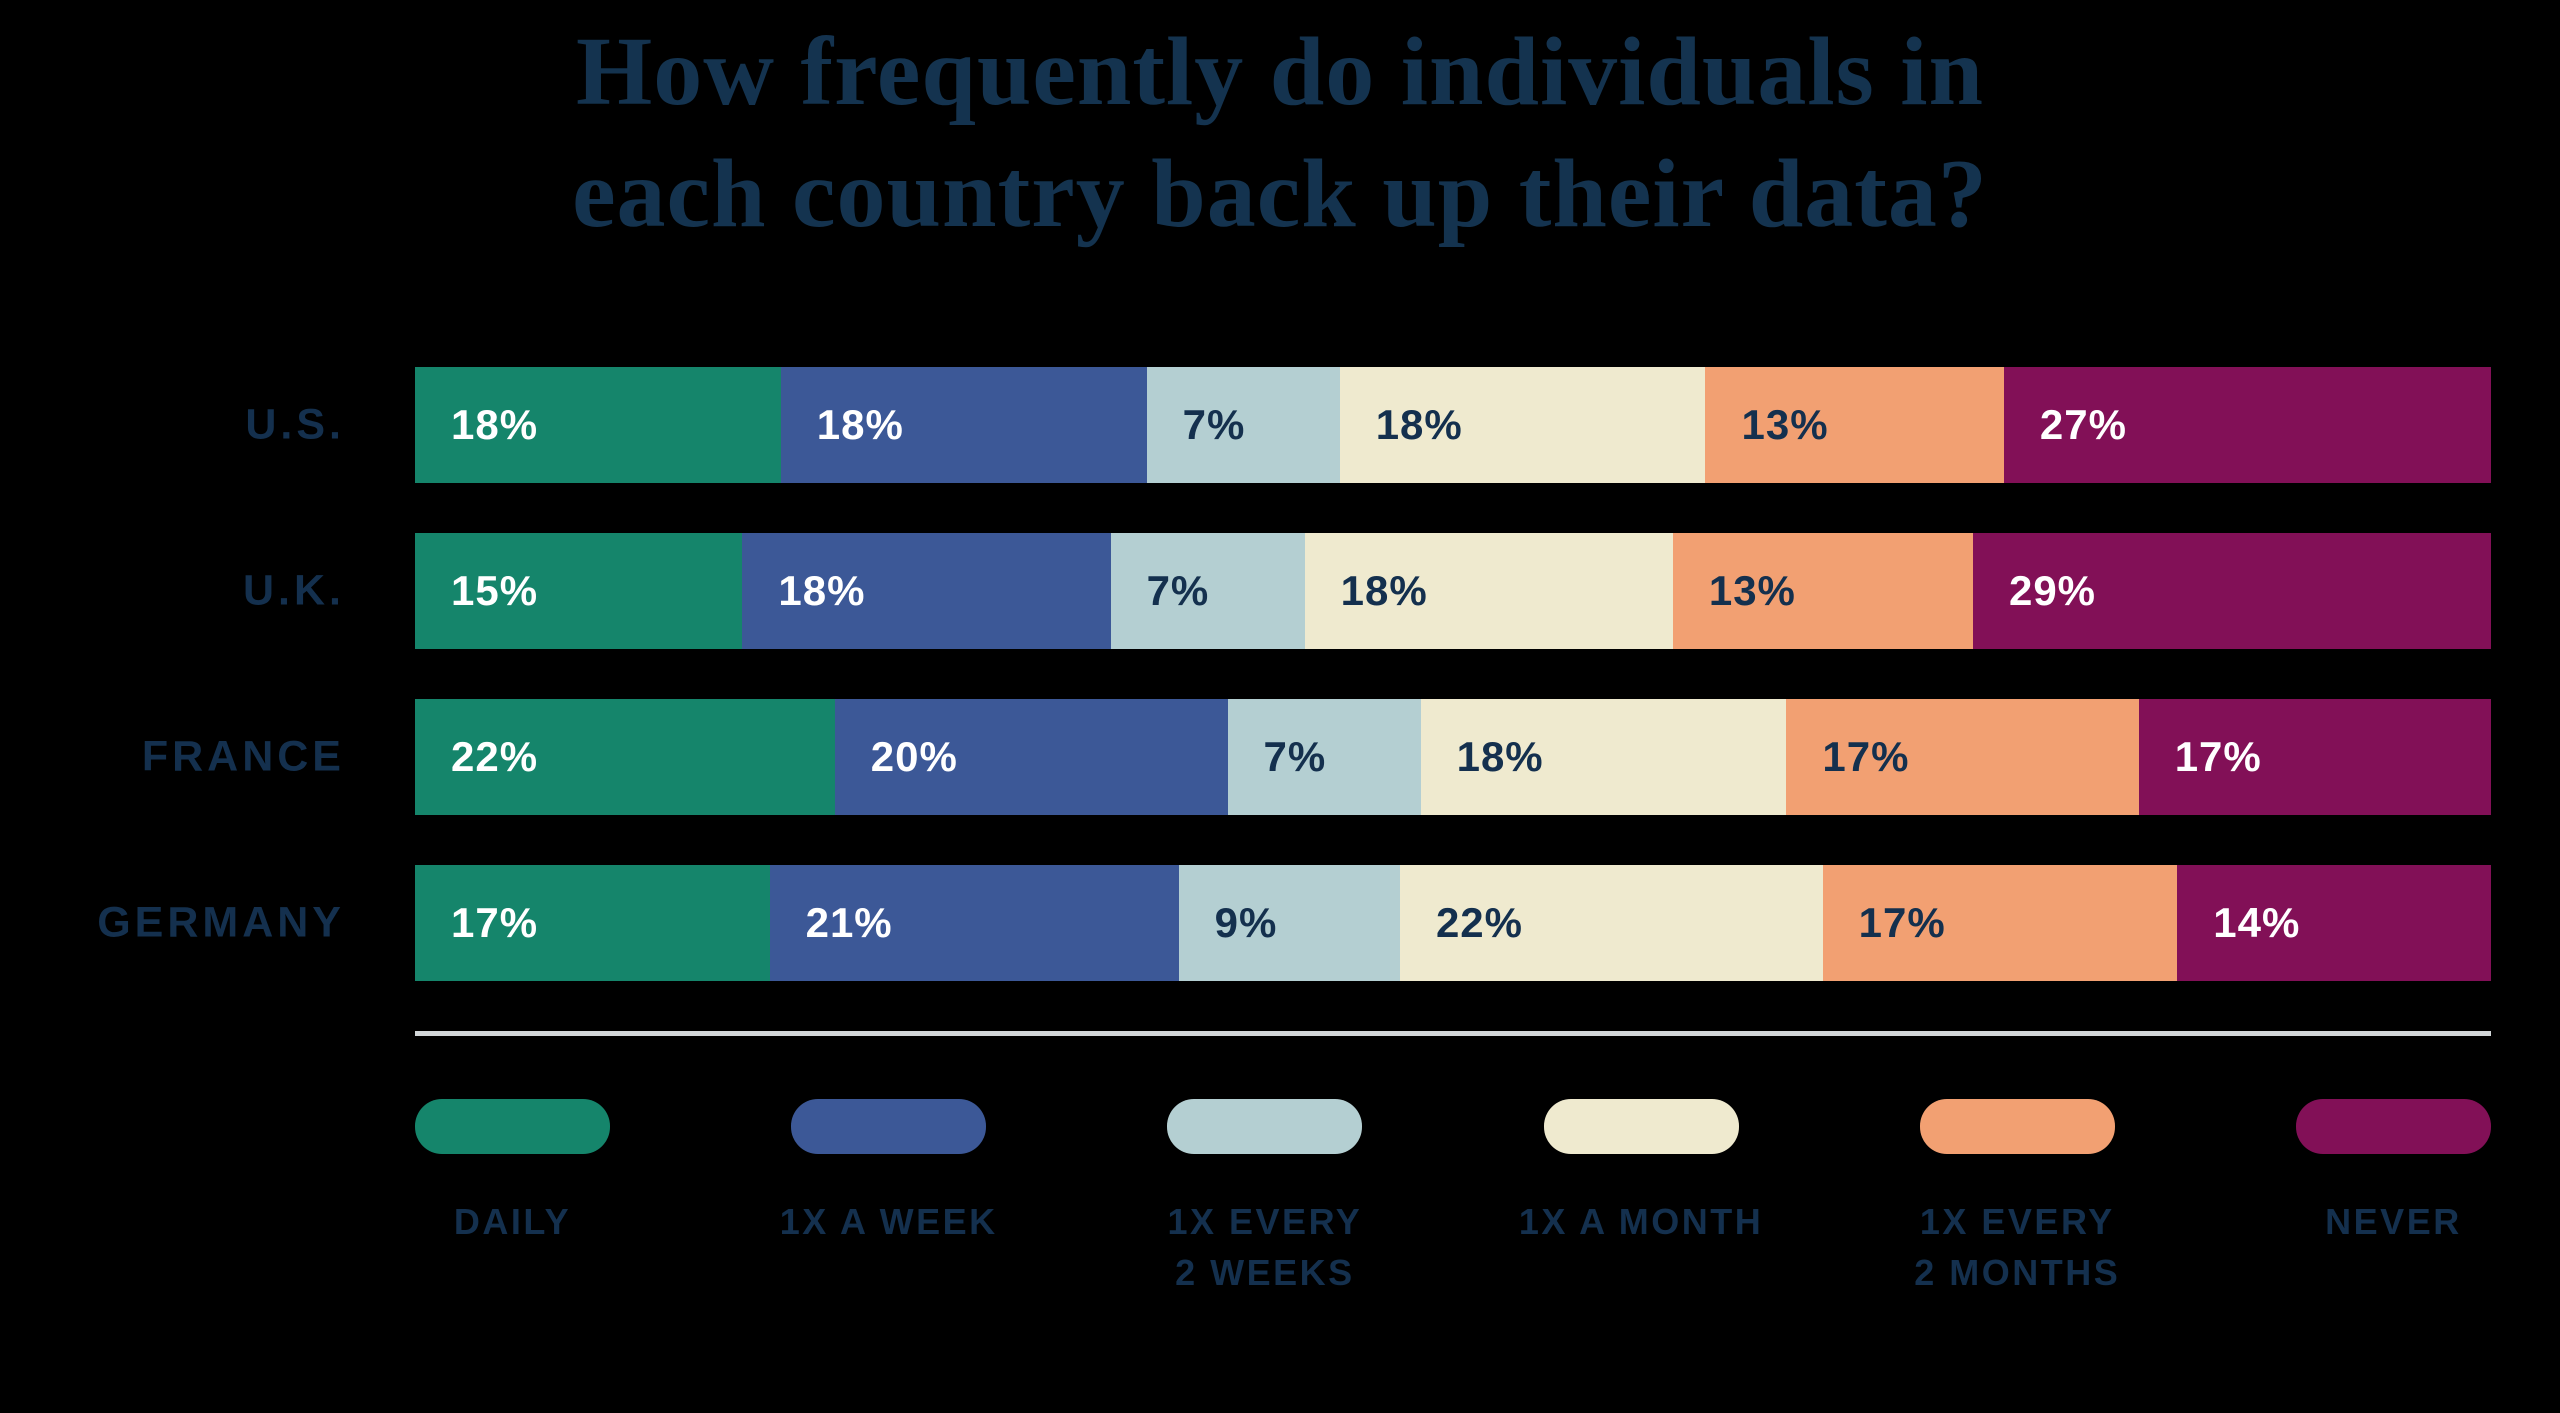 The height and width of the screenshot is (1413, 2560). I want to click on segment-value-label: 27%, so click(2083, 425).